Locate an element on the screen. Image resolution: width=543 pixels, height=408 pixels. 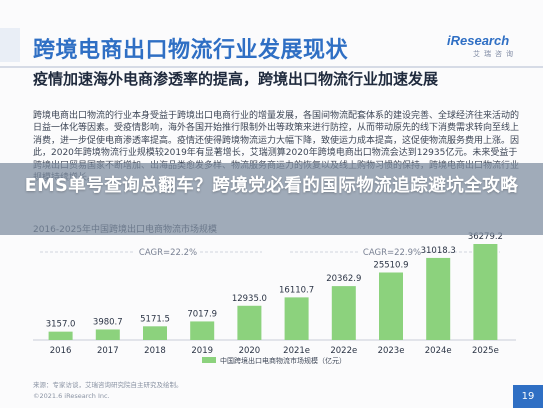
bar-value-label: 5171.5 is located at coordinates (155, 319).